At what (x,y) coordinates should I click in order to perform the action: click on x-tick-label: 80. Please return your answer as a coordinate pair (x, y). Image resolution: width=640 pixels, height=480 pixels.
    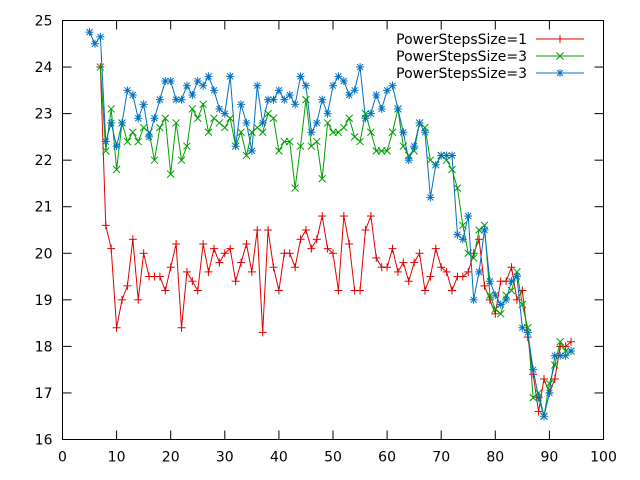
    Looking at the image, I should click on (495, 458).